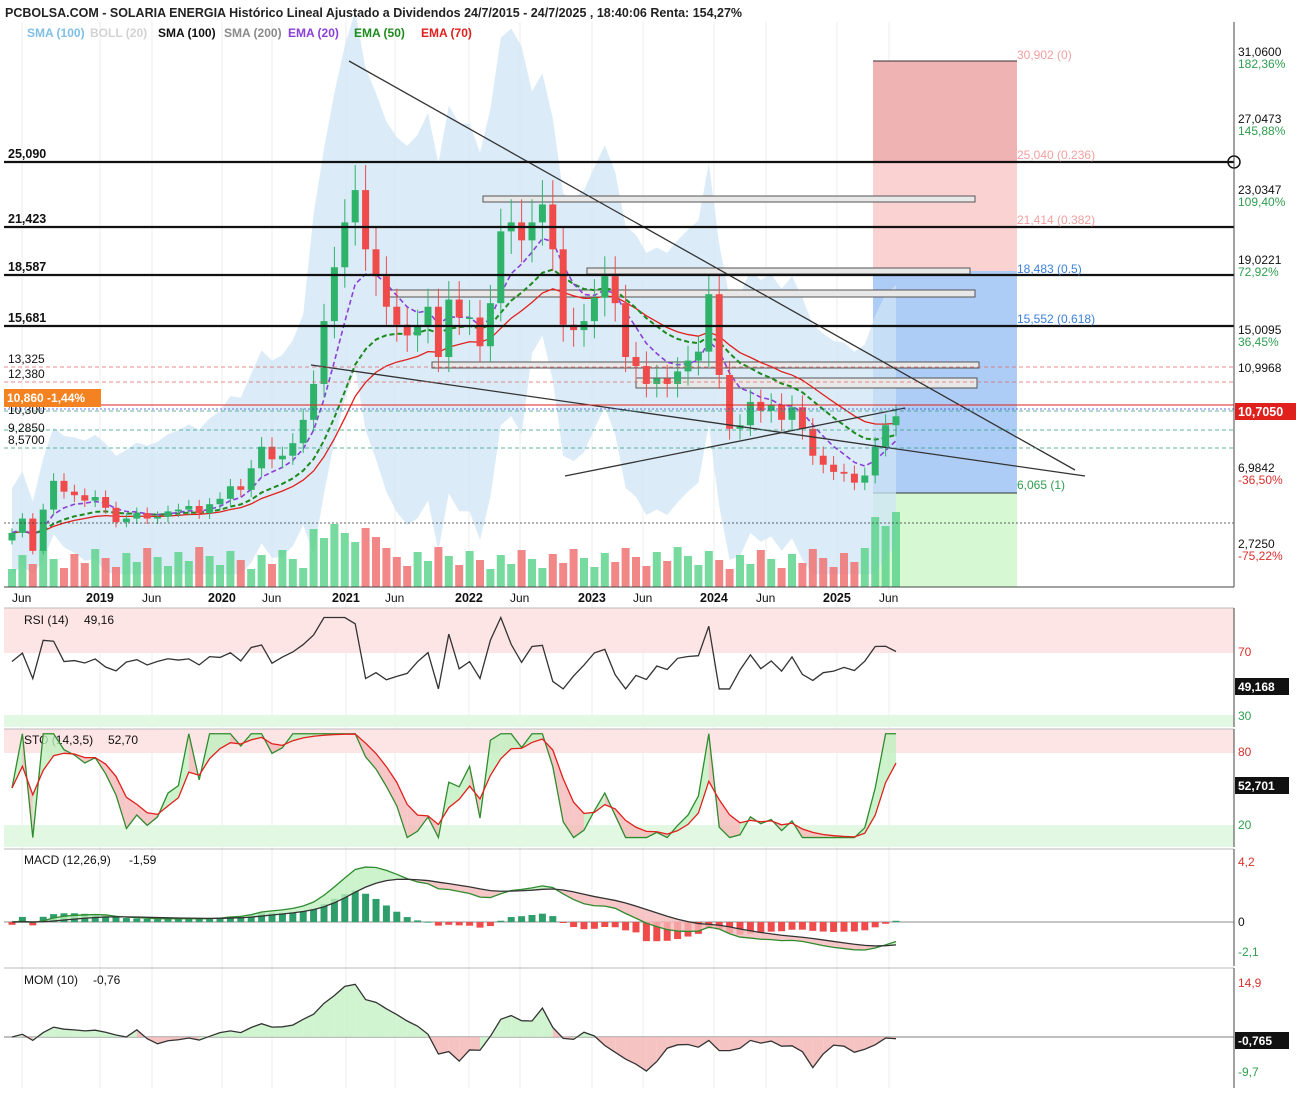 The image size is (1298, 1097). Describe the element at coordinates (143, 860) in the screenshot. I see `macd-value: -1,59` at that location.